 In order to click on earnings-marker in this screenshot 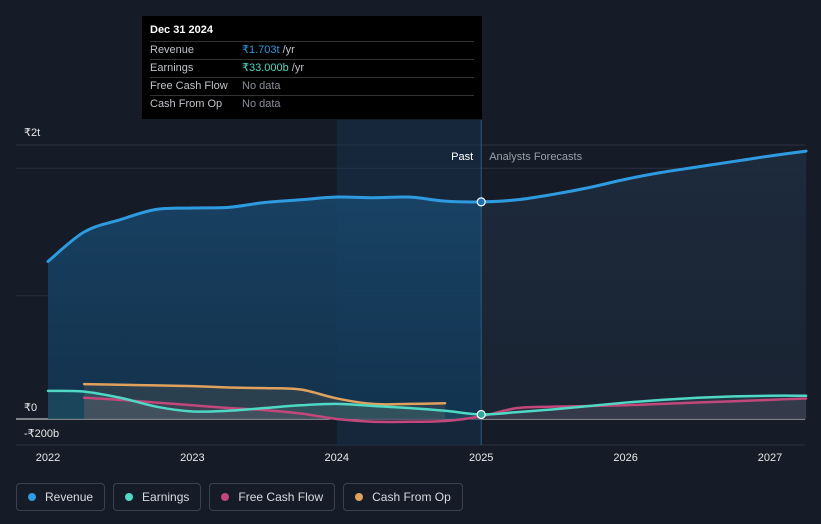, I will do `click(481, 414)`.